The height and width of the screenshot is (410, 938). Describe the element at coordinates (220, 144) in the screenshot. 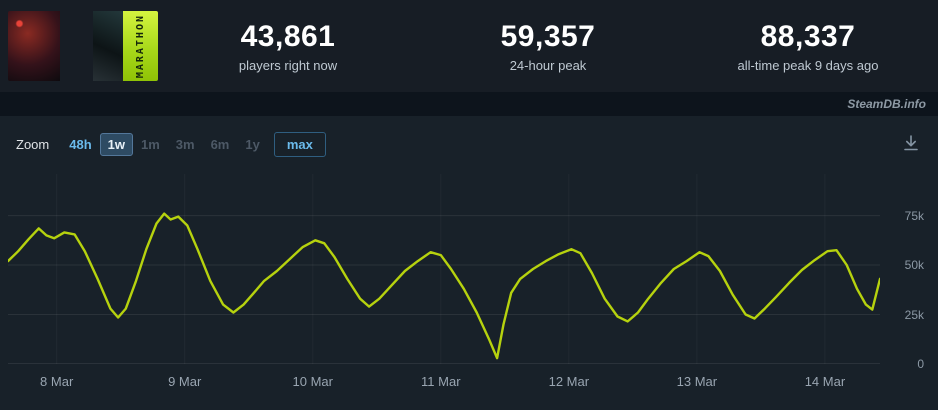

I see `zoom-range-6m: 6m` at that location.